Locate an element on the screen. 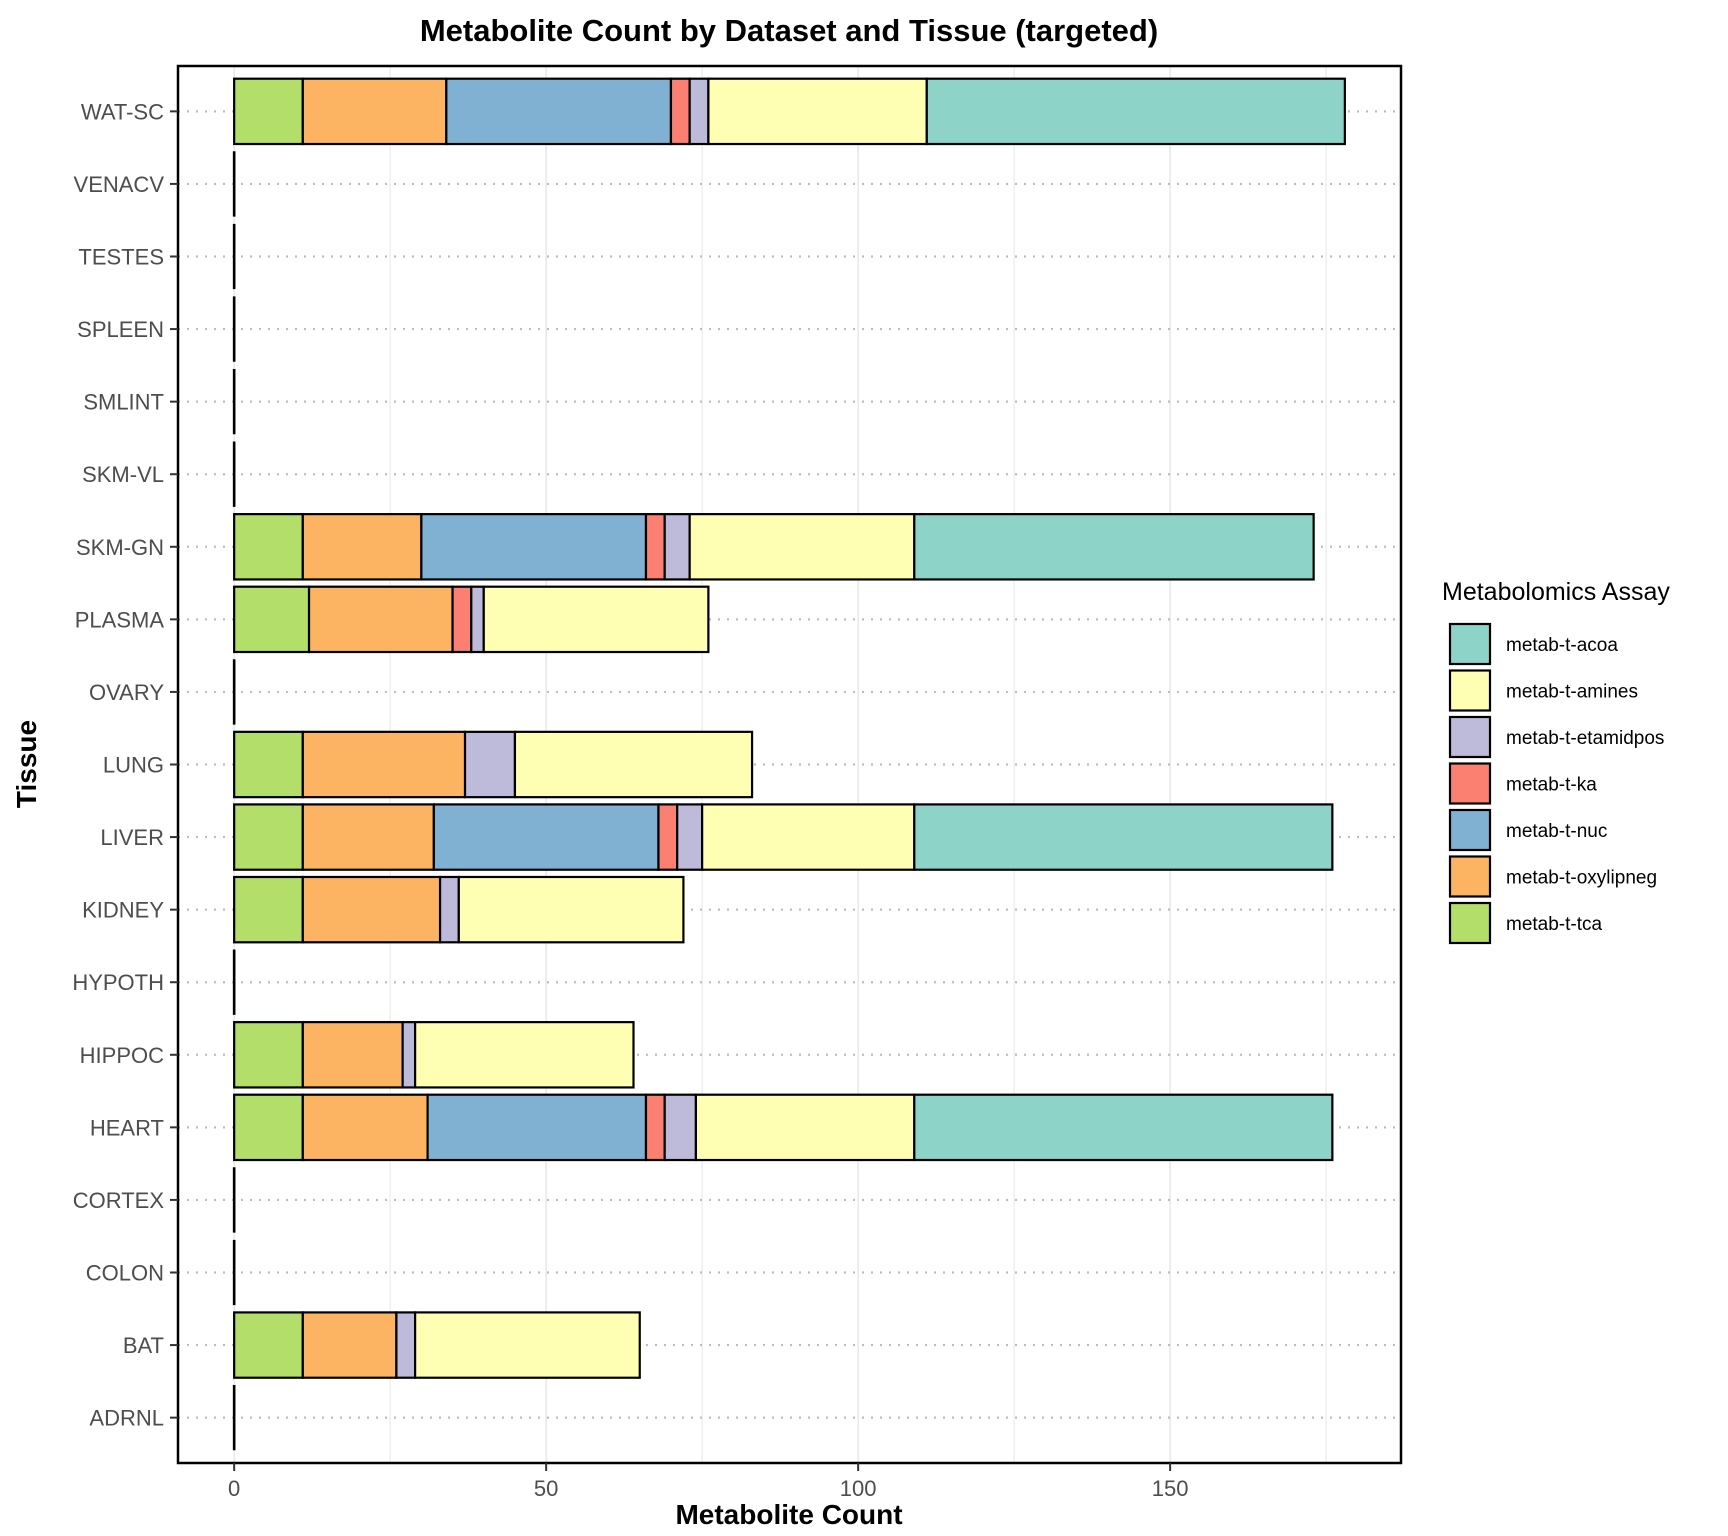  bar-hippoc-metab-t-oxylipneg is located at coordinates (352, 1055).